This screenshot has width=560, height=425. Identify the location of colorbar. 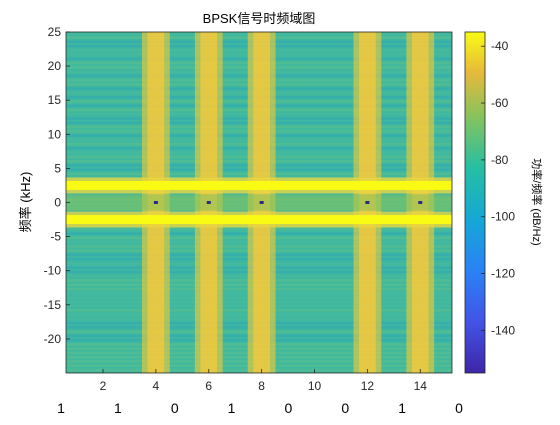
(475, 202).